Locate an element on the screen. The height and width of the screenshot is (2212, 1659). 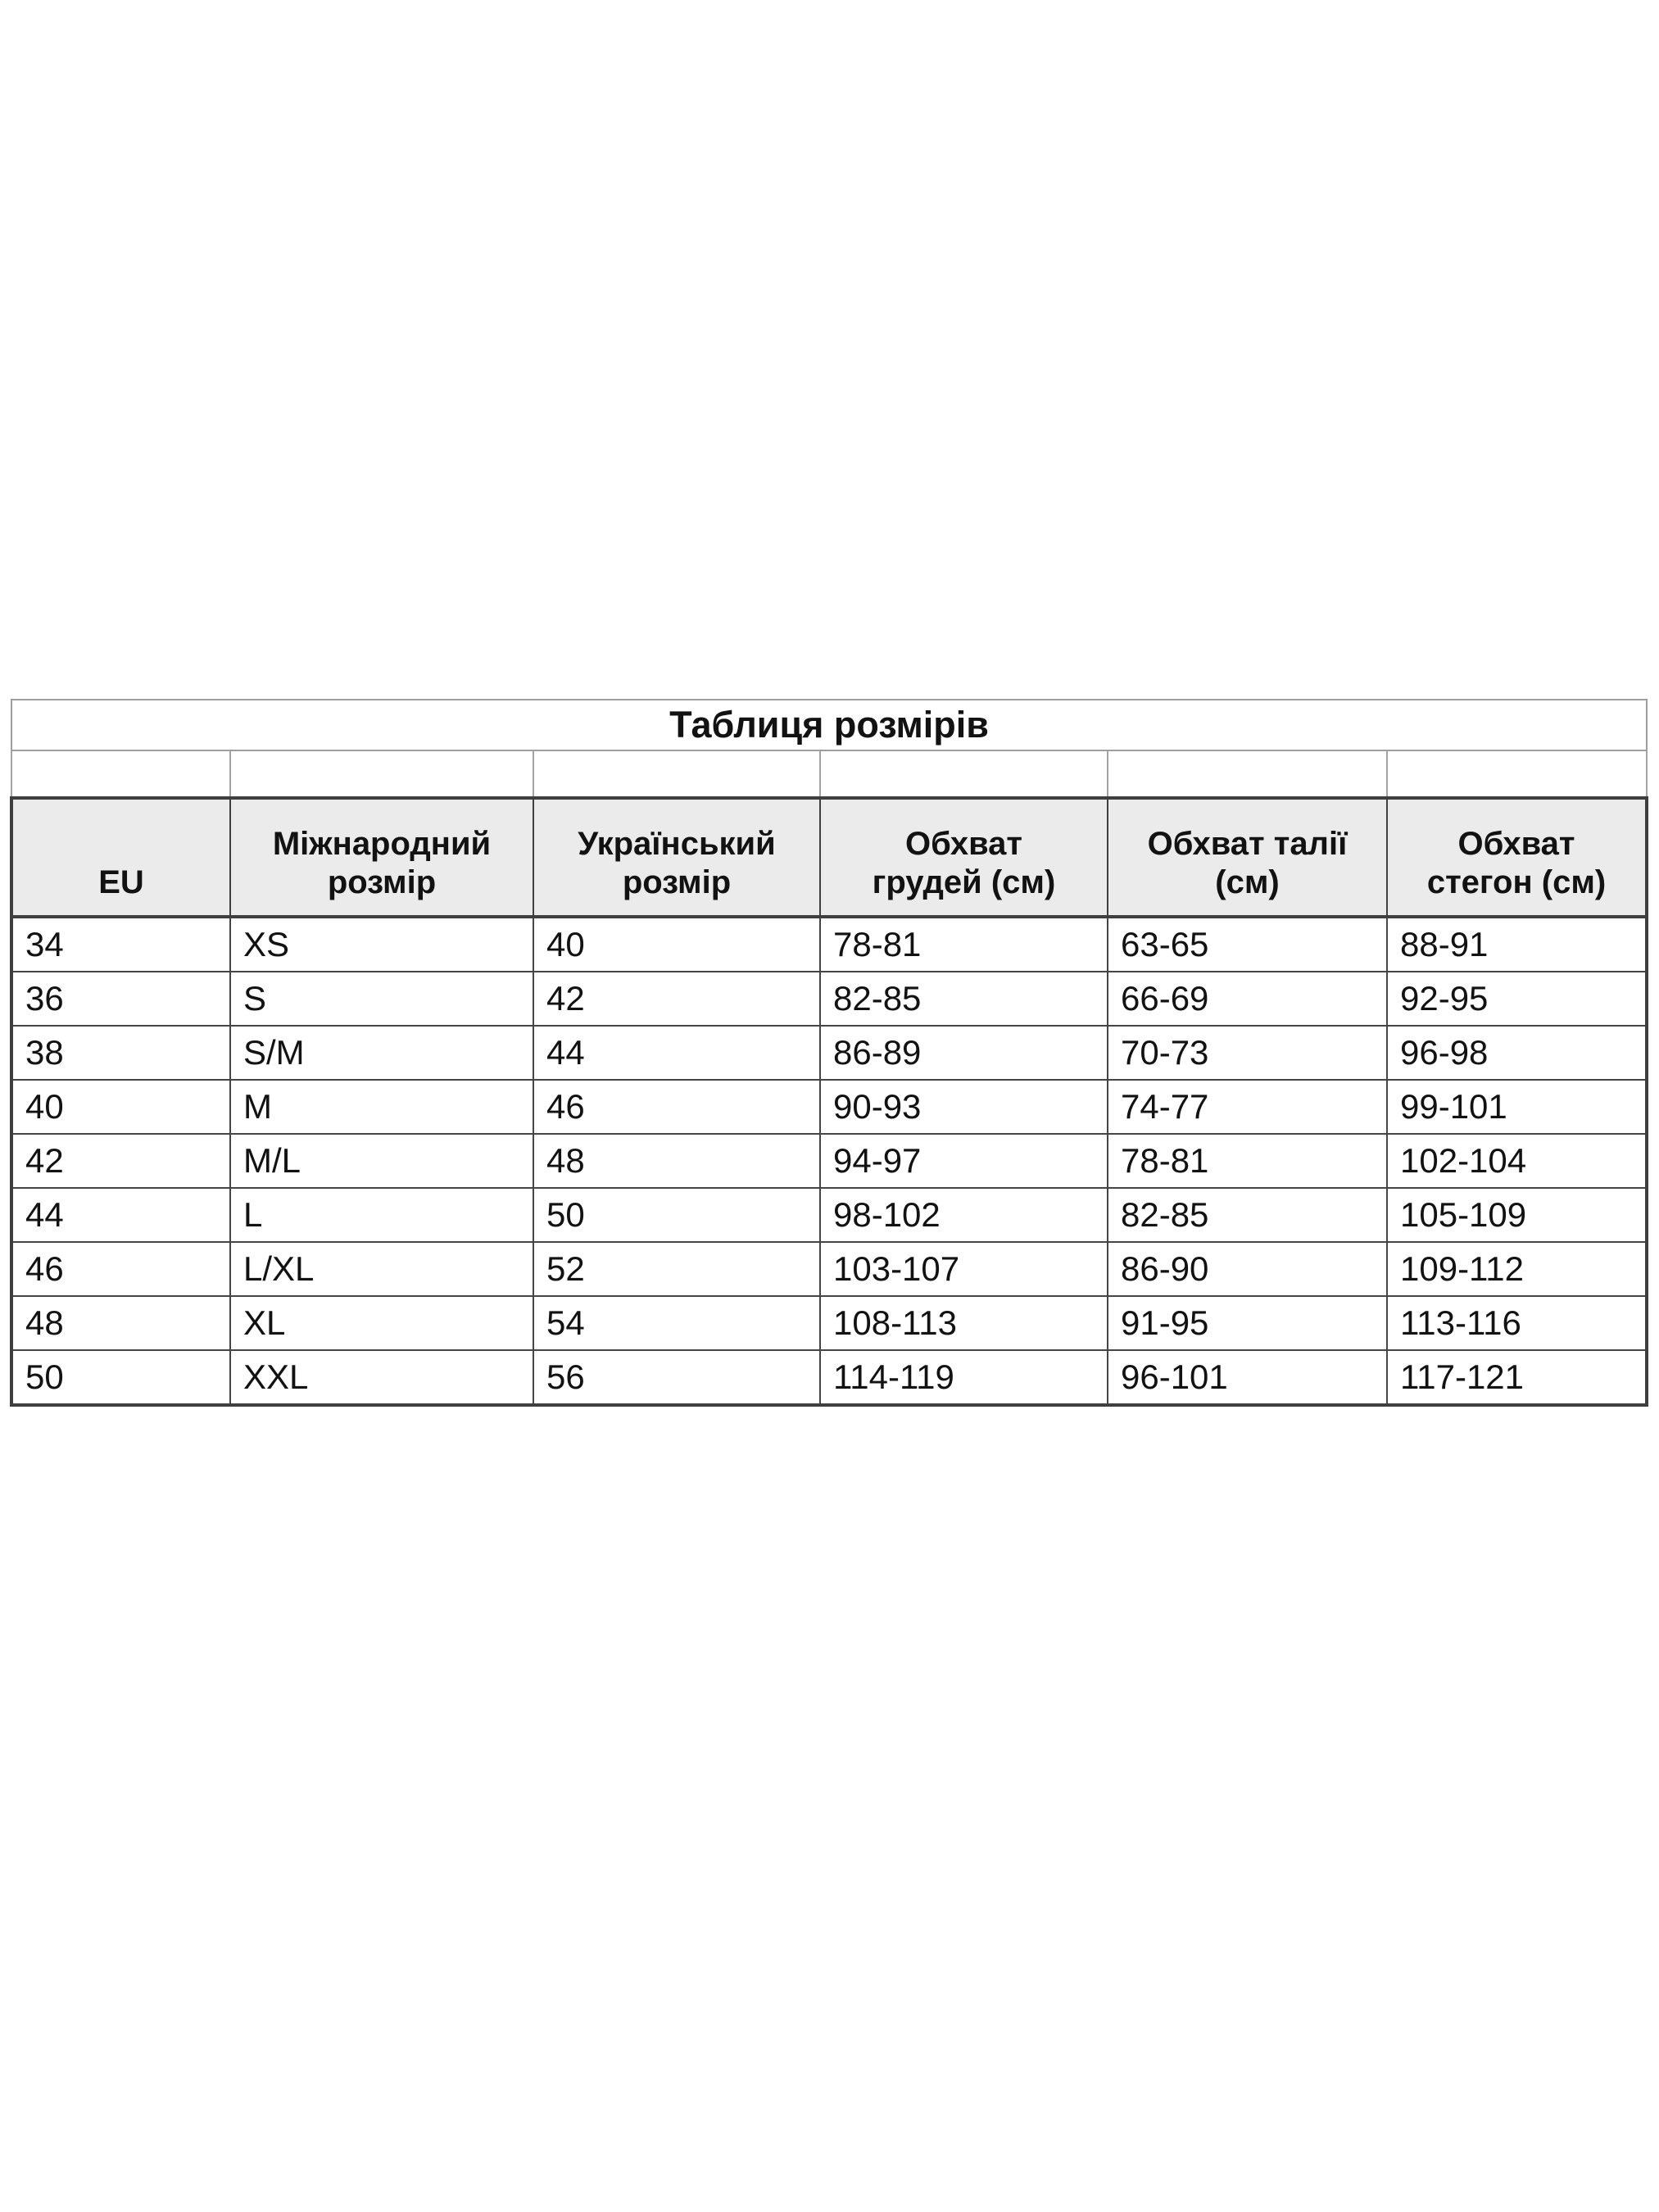
table-row: 36 S 42 82-85 66-69 92-95 is located at coordinates (829, 999).